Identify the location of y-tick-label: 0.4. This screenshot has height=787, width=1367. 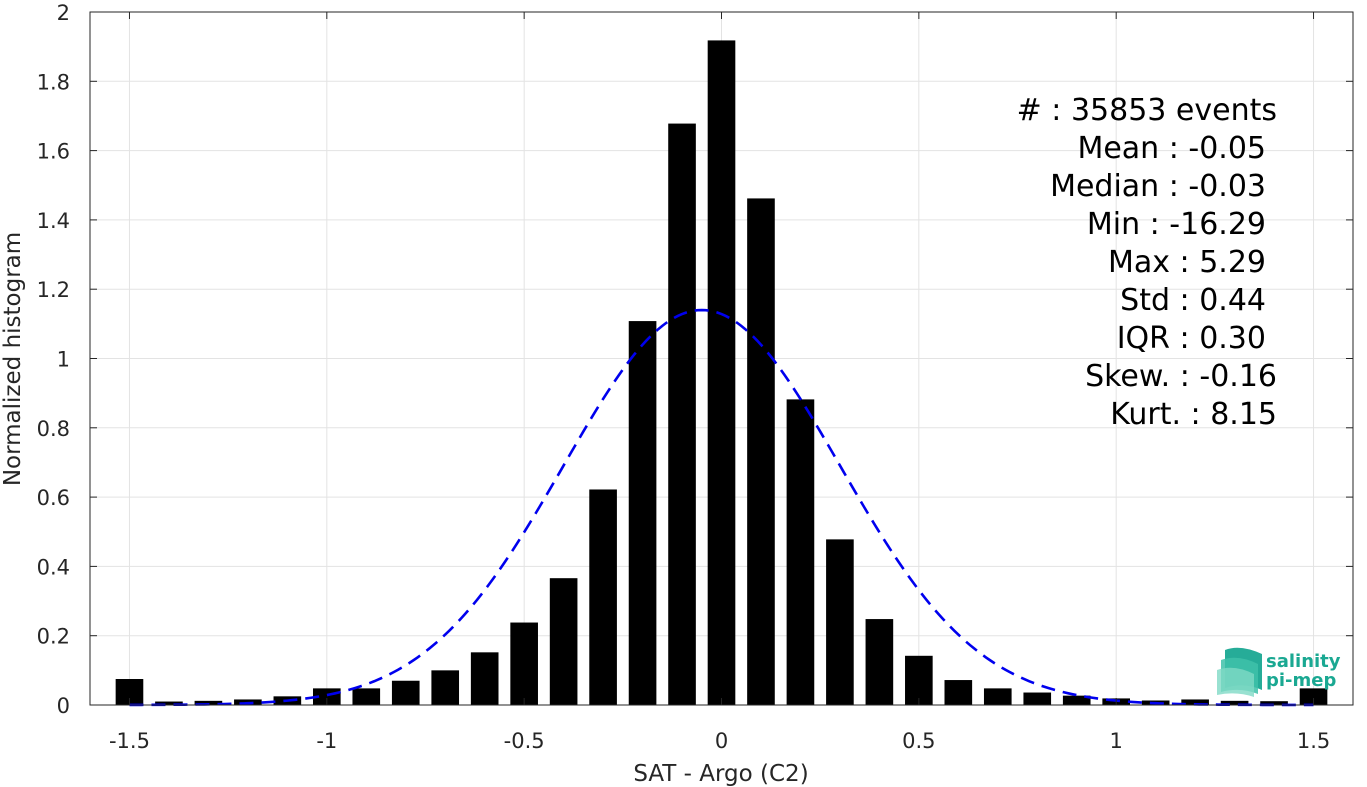
(53, 567).